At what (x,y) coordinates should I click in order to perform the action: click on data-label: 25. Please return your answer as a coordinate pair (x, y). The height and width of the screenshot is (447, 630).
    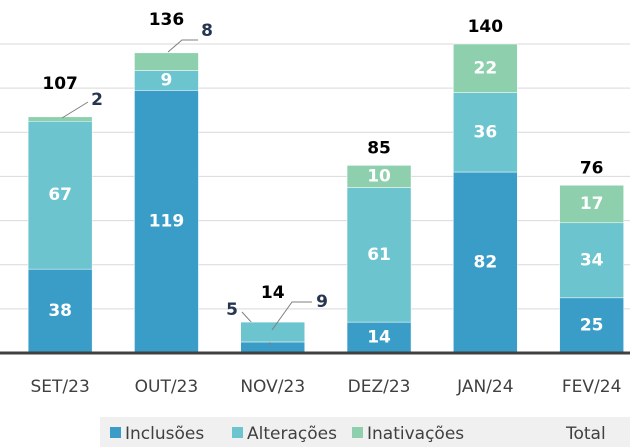
    Looking at the image, I should click on (592, 325).